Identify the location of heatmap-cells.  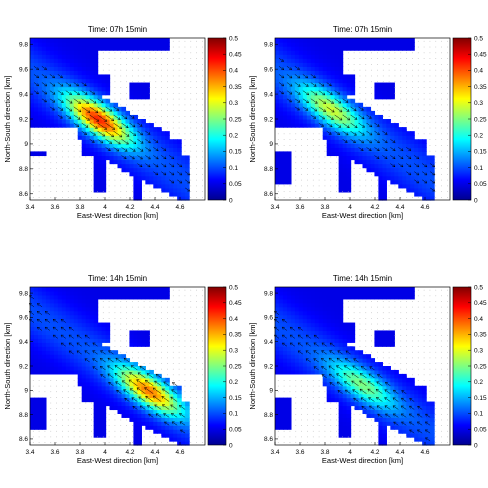
(110, 366).